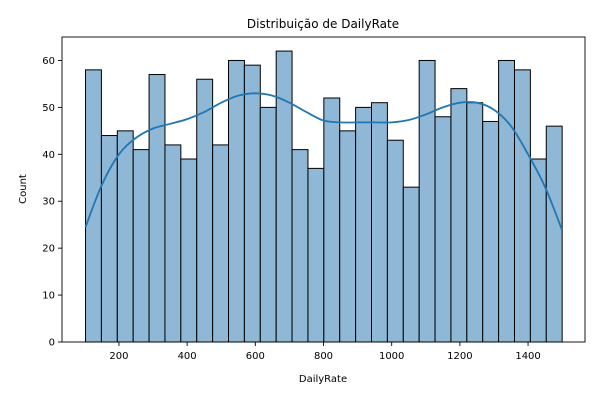 The width and height of the screenshot is (600, 400). I want to click on x-tick-label: 400, so click(187, 356).